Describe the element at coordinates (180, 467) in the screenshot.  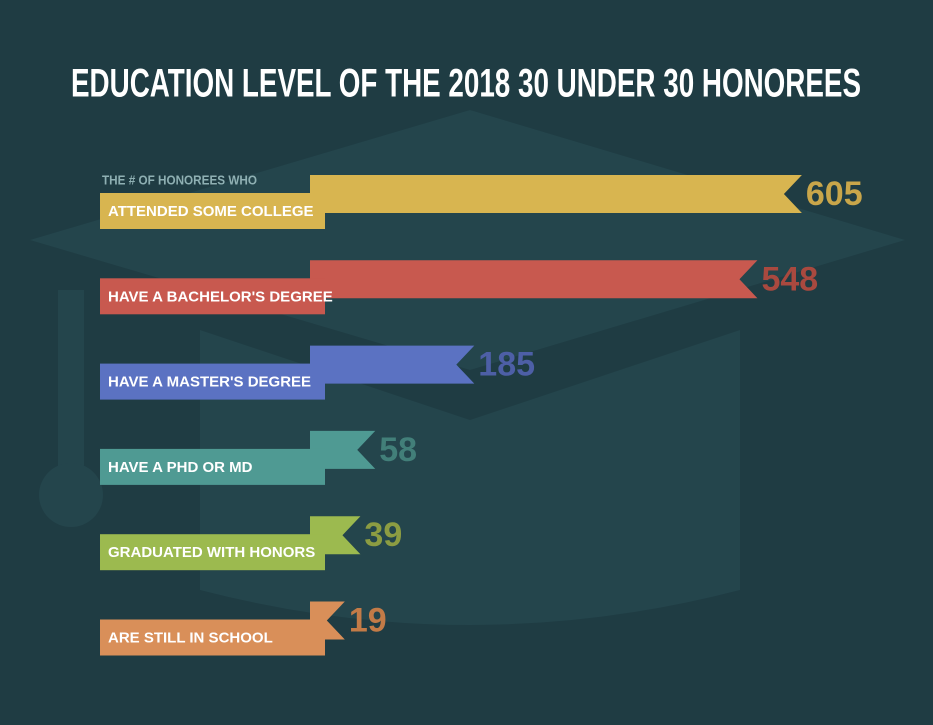
I see `category-label: HAVE A PHD OR MD` at that location.